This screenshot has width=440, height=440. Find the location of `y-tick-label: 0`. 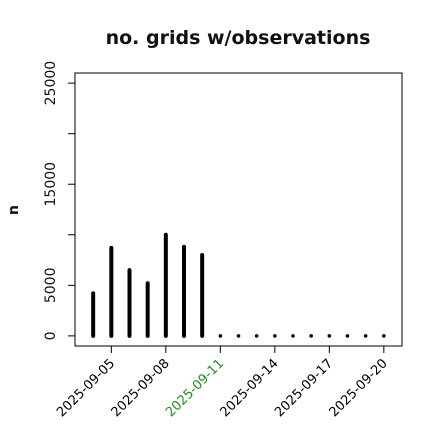

y-tick-label: 0 is located at coordinates (51, 335).